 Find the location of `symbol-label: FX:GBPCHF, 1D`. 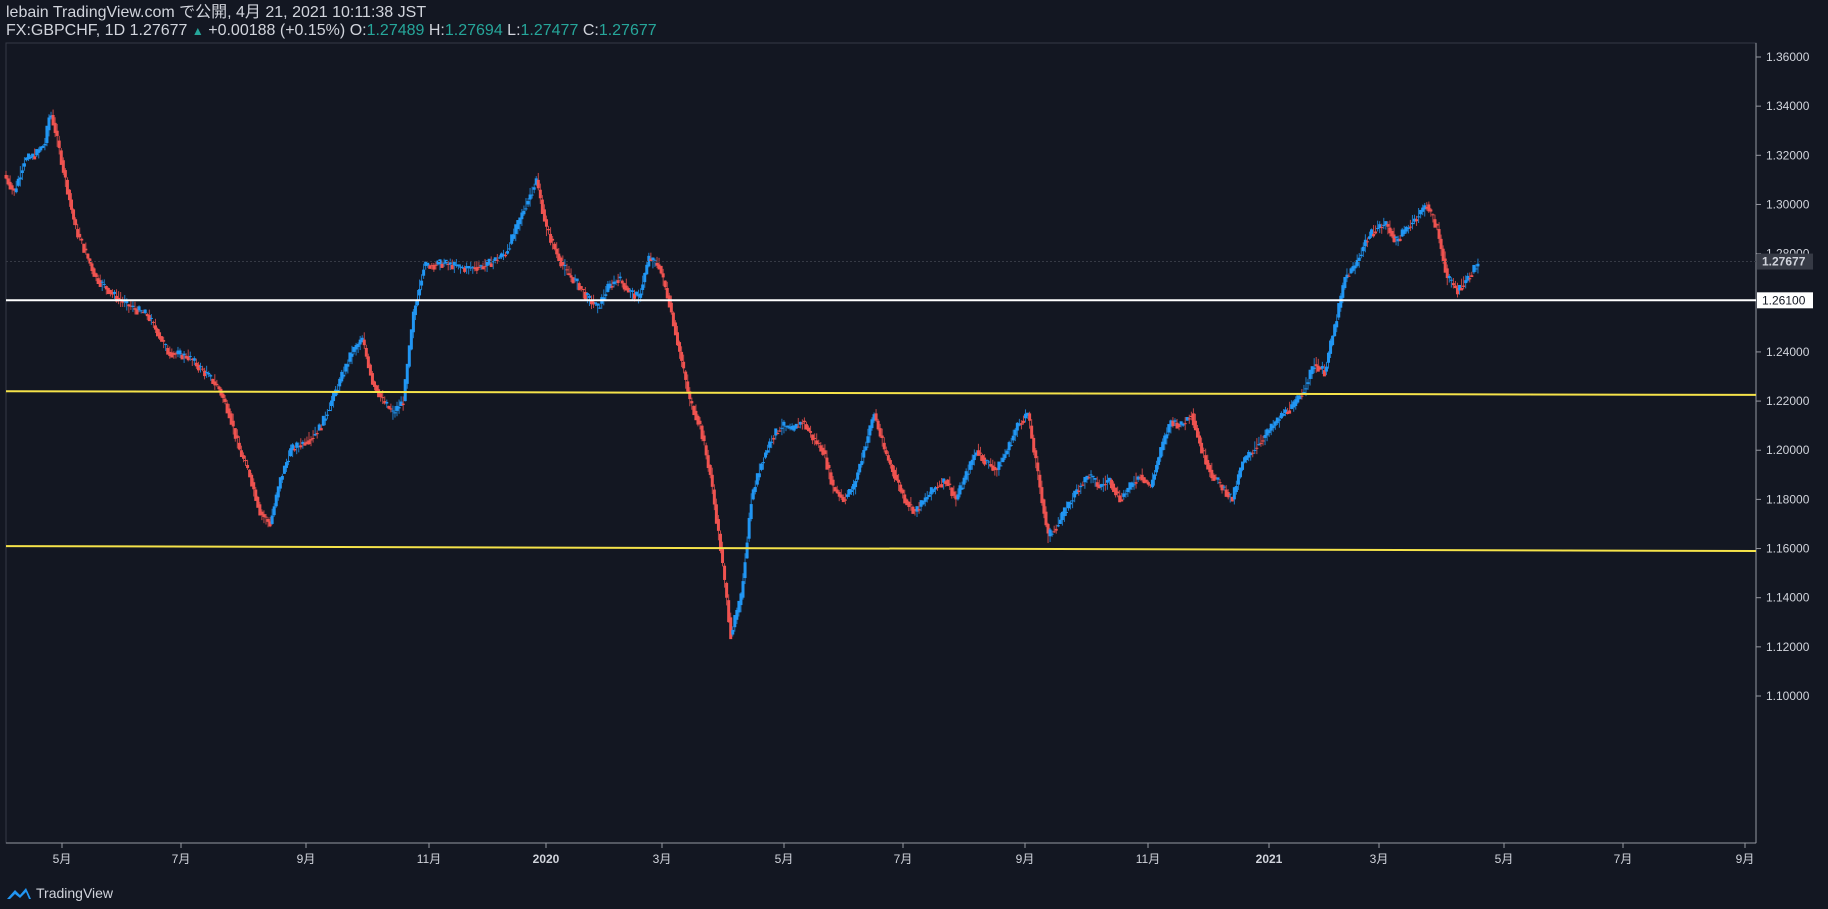

symbol-label: FX:GBPCHF, 1D is located at coordinates (66, 30).